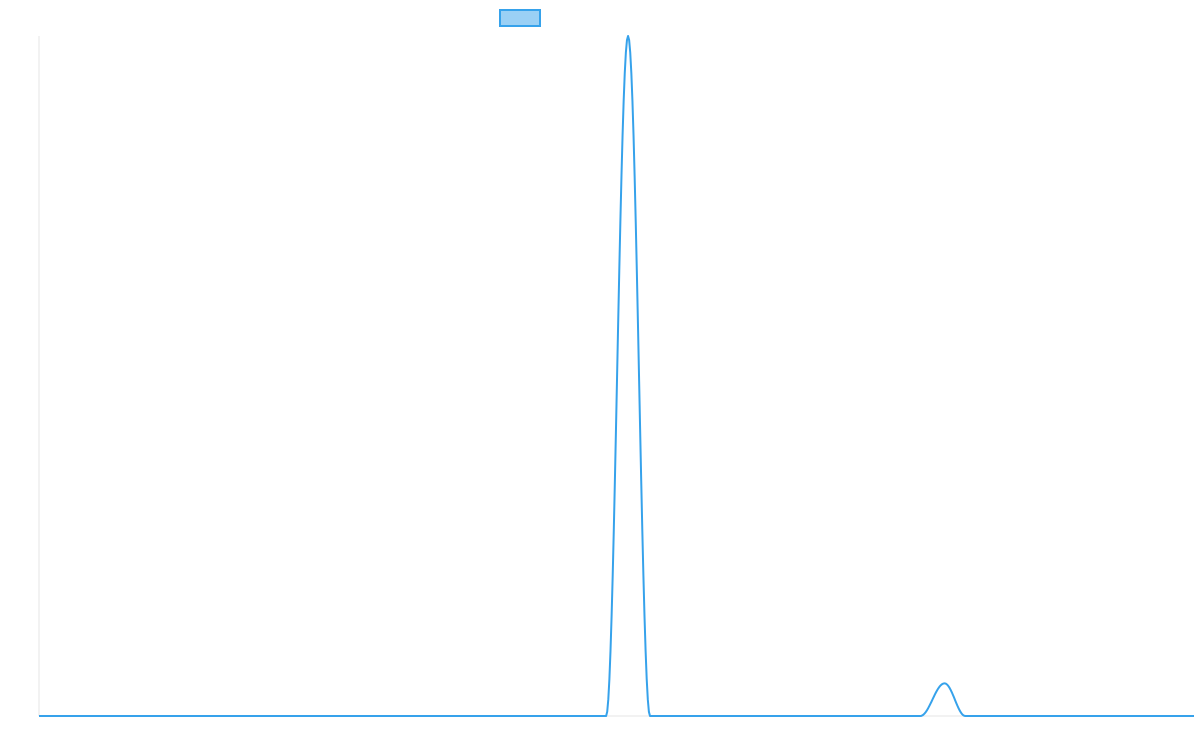 This screenshot has height=750, width=1200. I want to click on legend, so click(520, 18).